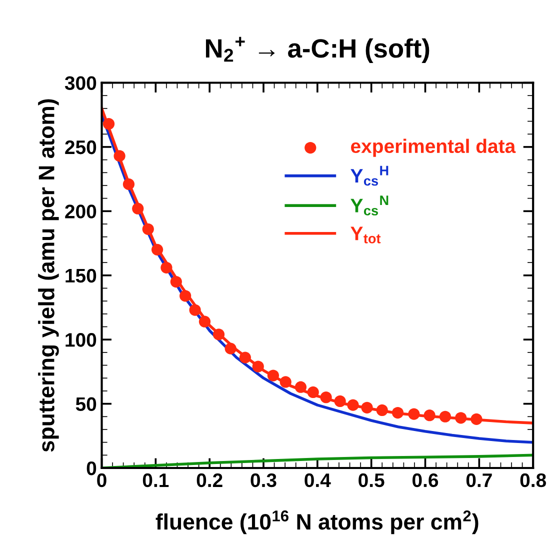 The width and height of the screenshot is (553, 548). What do you see at coordinates (433, 147) in the screenshot?
I see `legend-label: experimental data` at bounding box center [433, 147].